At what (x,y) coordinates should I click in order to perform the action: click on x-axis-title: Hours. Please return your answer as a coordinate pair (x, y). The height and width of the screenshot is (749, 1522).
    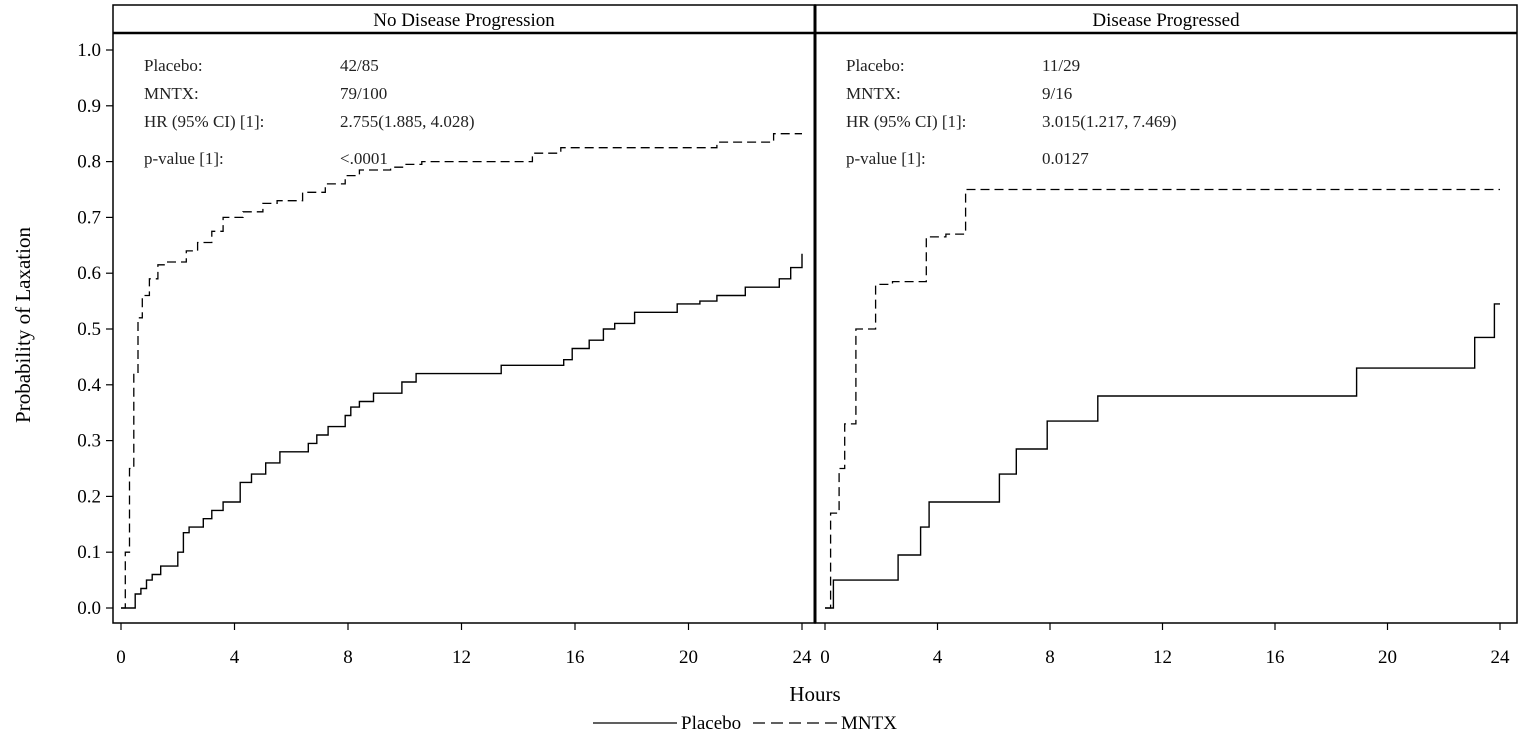
    Looking at the image, I should click on (814, 694).